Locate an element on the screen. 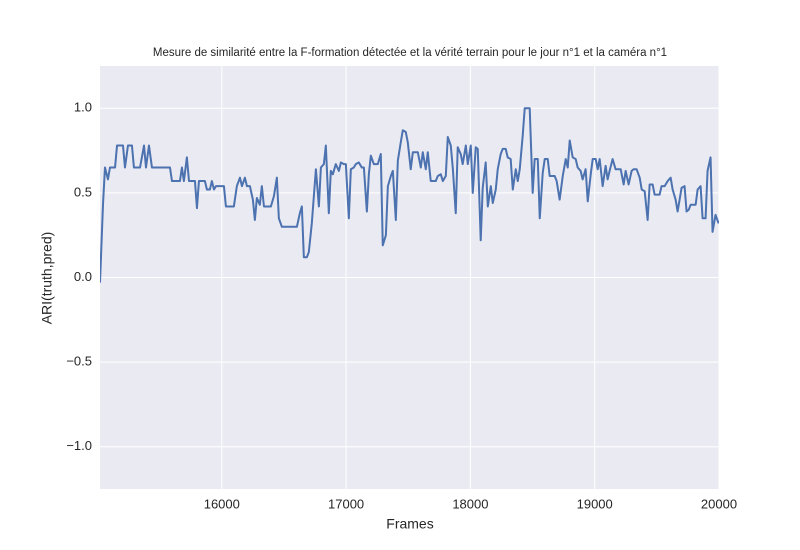 Image resolution: width=800 pixels, height=550 pixels. y-axis-label: ARI(truth,pred) is located at coordinates (47, 278).